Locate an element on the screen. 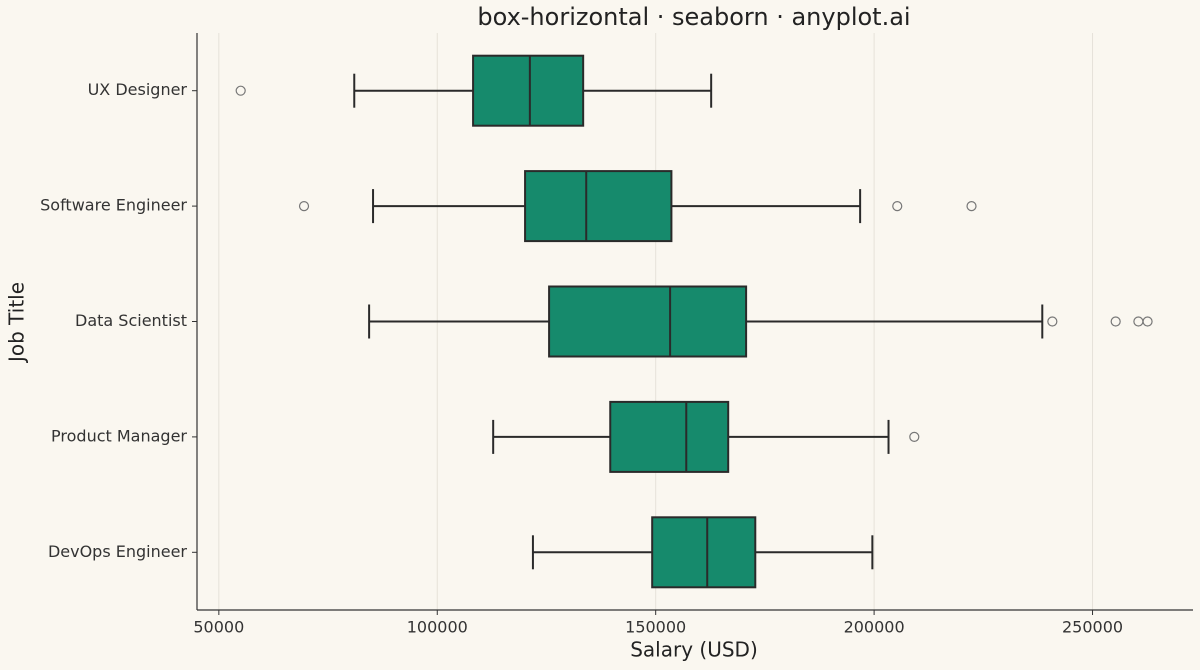 This screenshot has height=670, width=1200. y-tick-label: Data Scientist is located at coordinates (131, 320).